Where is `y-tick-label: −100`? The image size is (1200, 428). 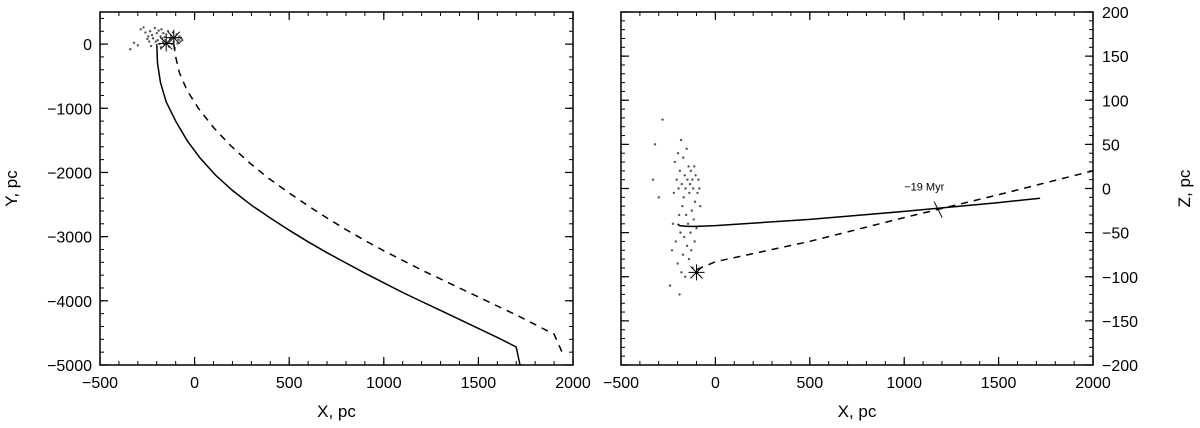
y-tick-label: −100 is located at coordinates (1120, 278).